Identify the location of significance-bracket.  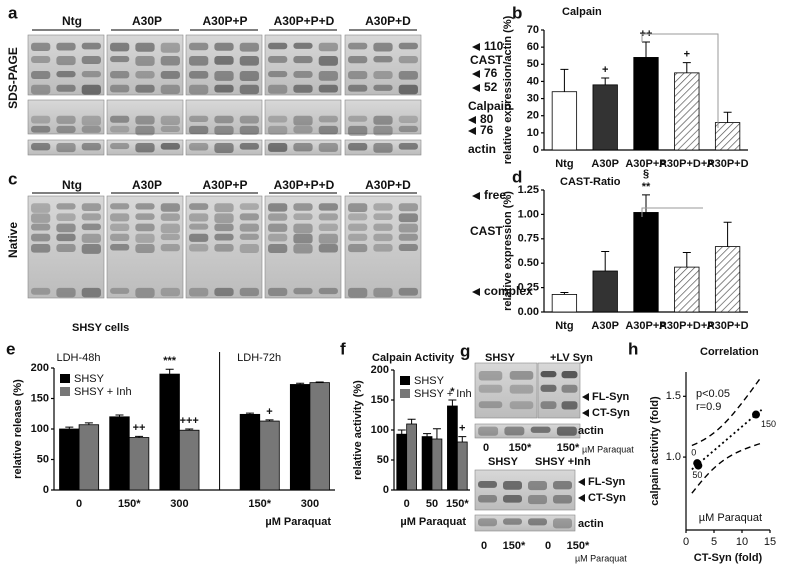
(680, 80).